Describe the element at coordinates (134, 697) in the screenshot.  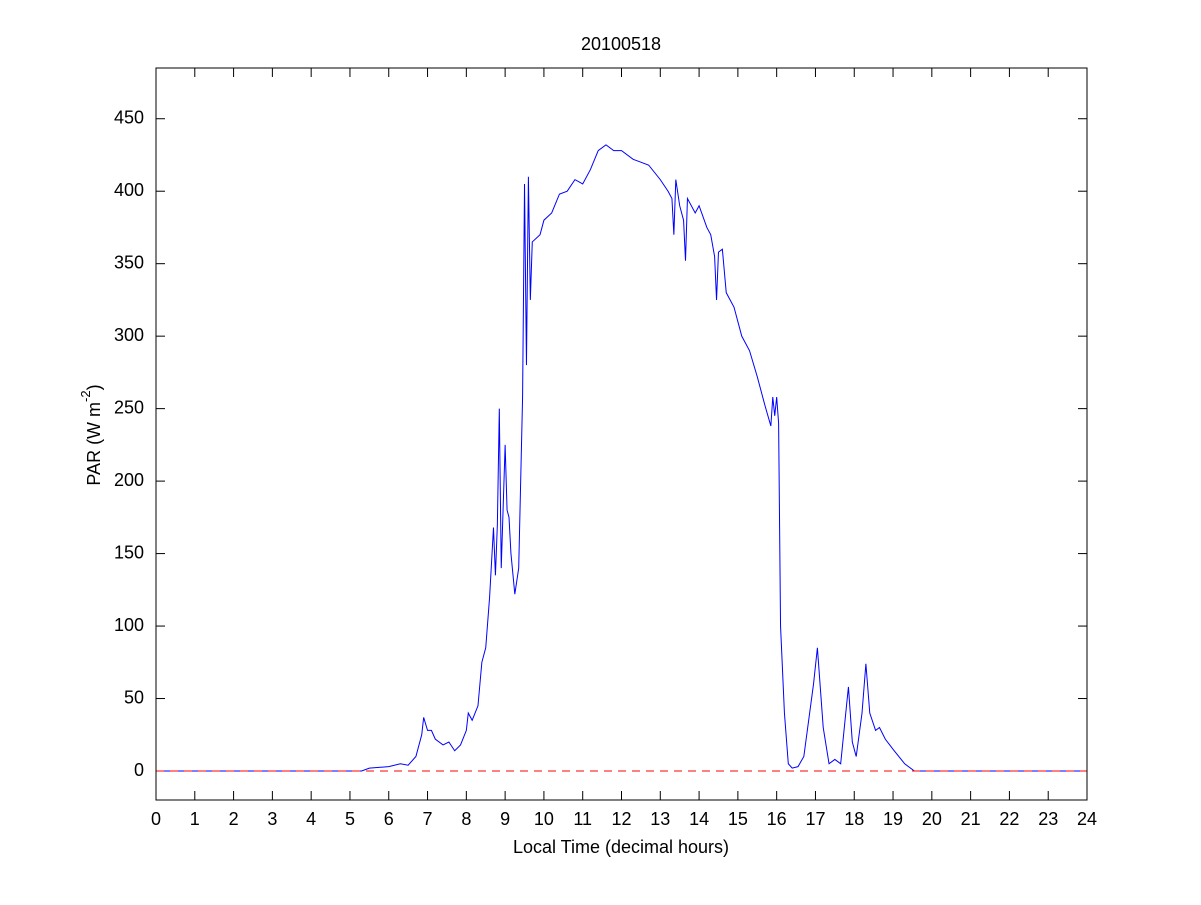
I see `y-tick-label: 50` at that location.